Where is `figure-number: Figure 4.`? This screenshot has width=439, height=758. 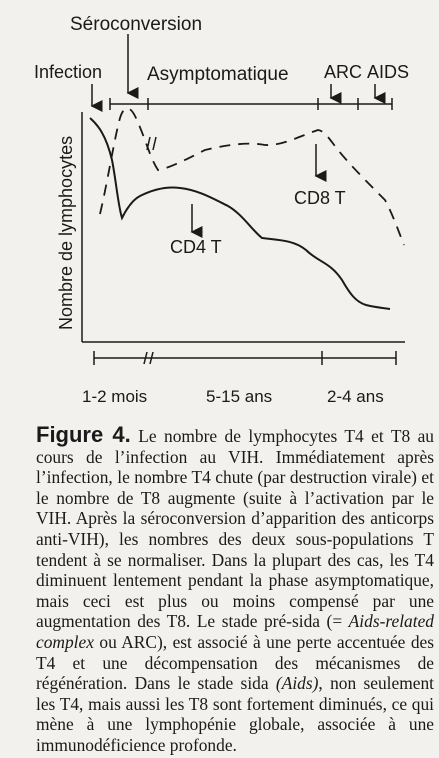
figure-number: Figure 4. is located at coordinates (83, 434).